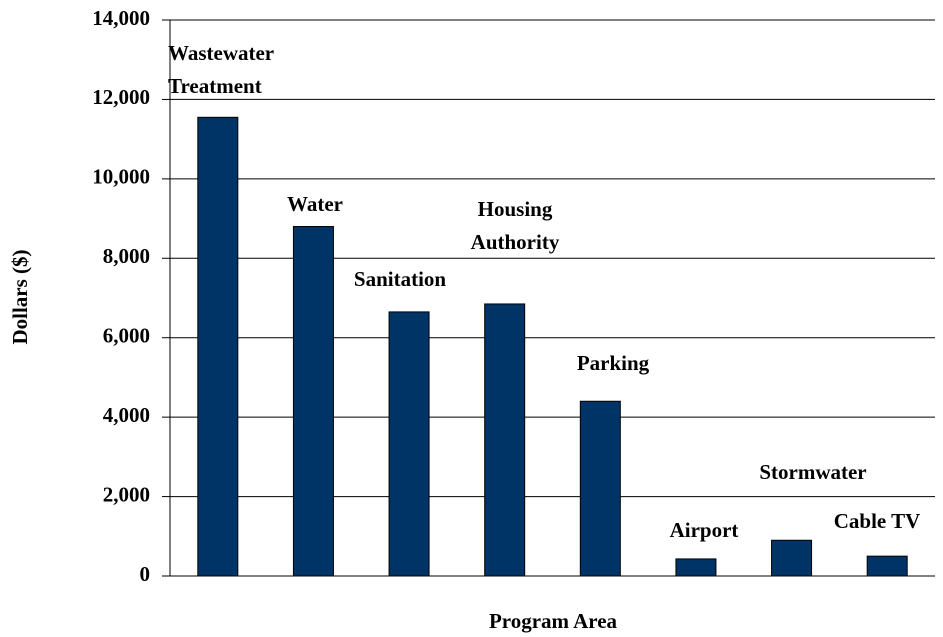 This screenshot has height=637, width=943. I want to click on y-axis-label: Dollars ($), so click(20, 296).